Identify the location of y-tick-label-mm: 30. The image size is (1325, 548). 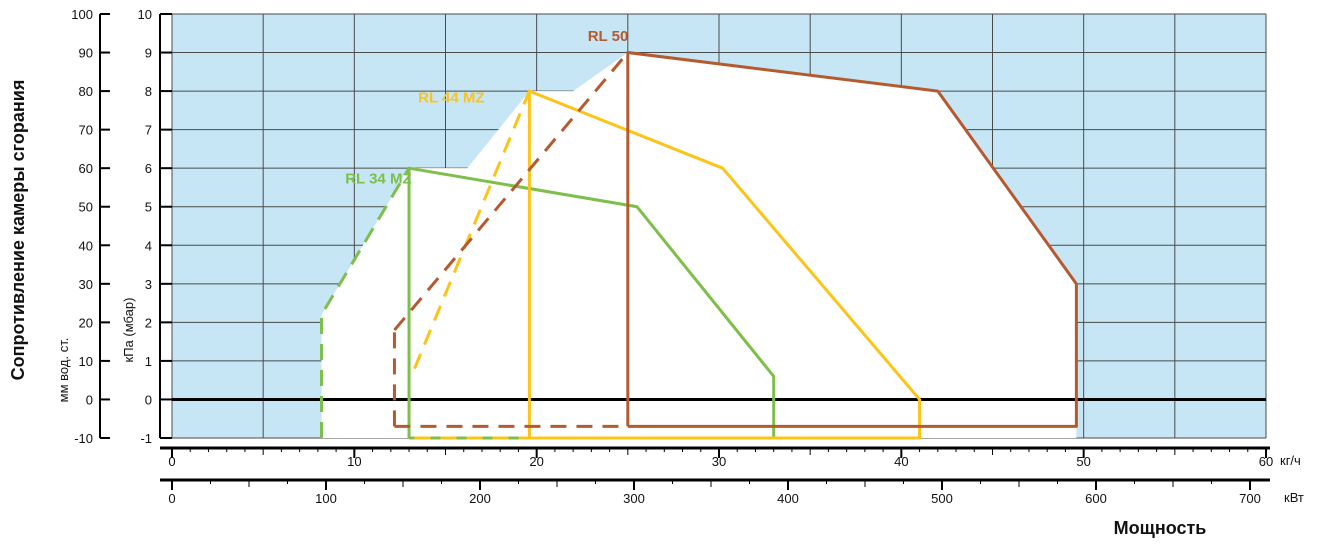
(86, 284).